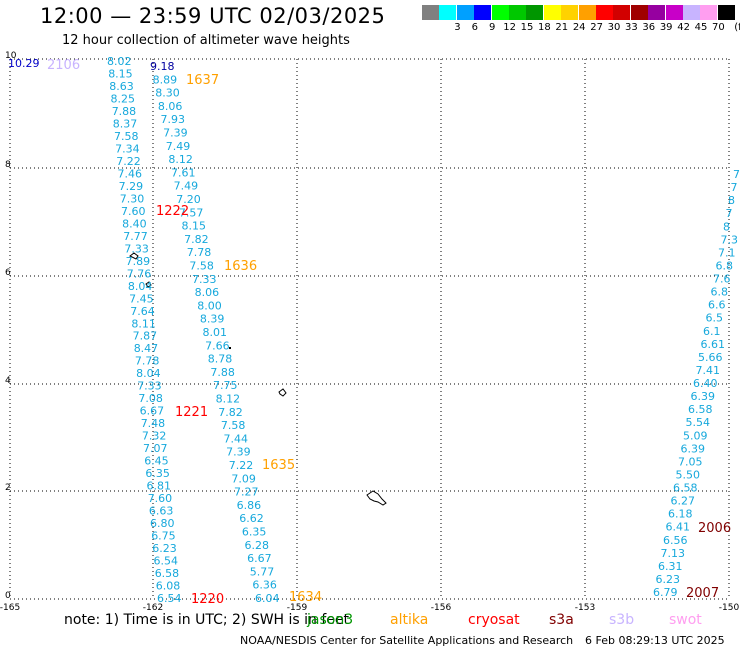 The height and width of the screenshot is (650, 740). I want to click on wave-height-value: 7.48, so click(153, 423).